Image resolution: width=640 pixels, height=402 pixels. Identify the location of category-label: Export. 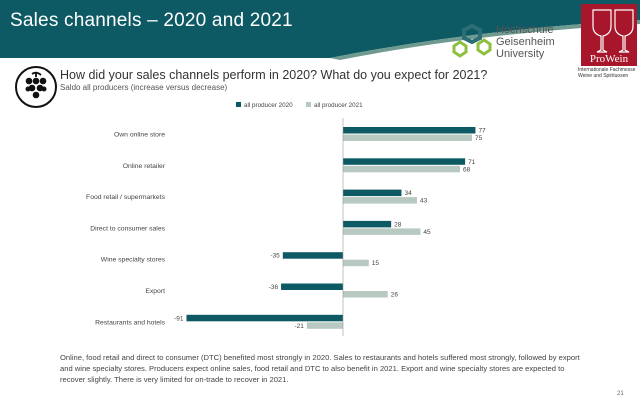
(155, 291).